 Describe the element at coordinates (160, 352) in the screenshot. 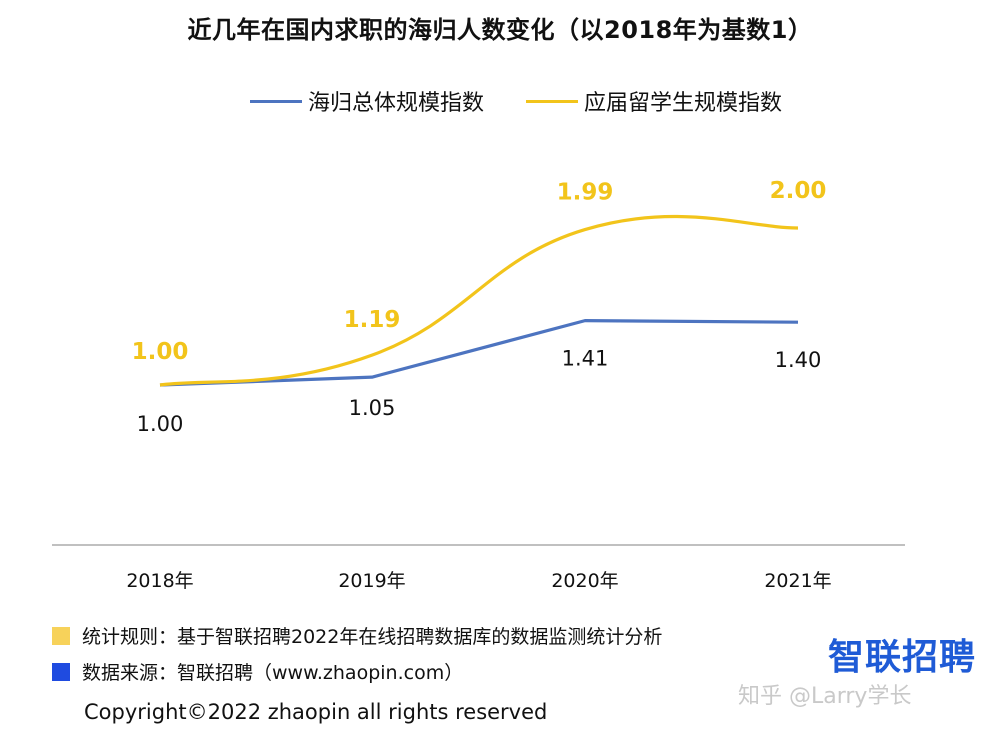

I see `data-label-graduates: 1.00` at that location.